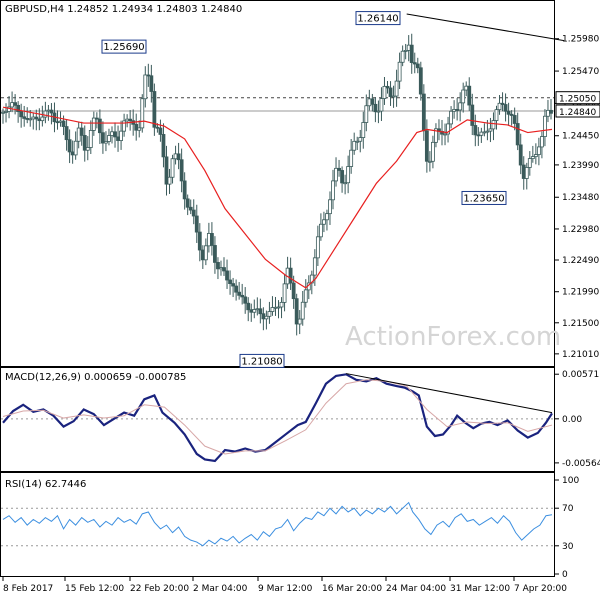  What do you see at coordinates (540, 589) in the screenshot?
I see `x-tick-label: 7 Apr 20:00` at bounding box center [540, 589].